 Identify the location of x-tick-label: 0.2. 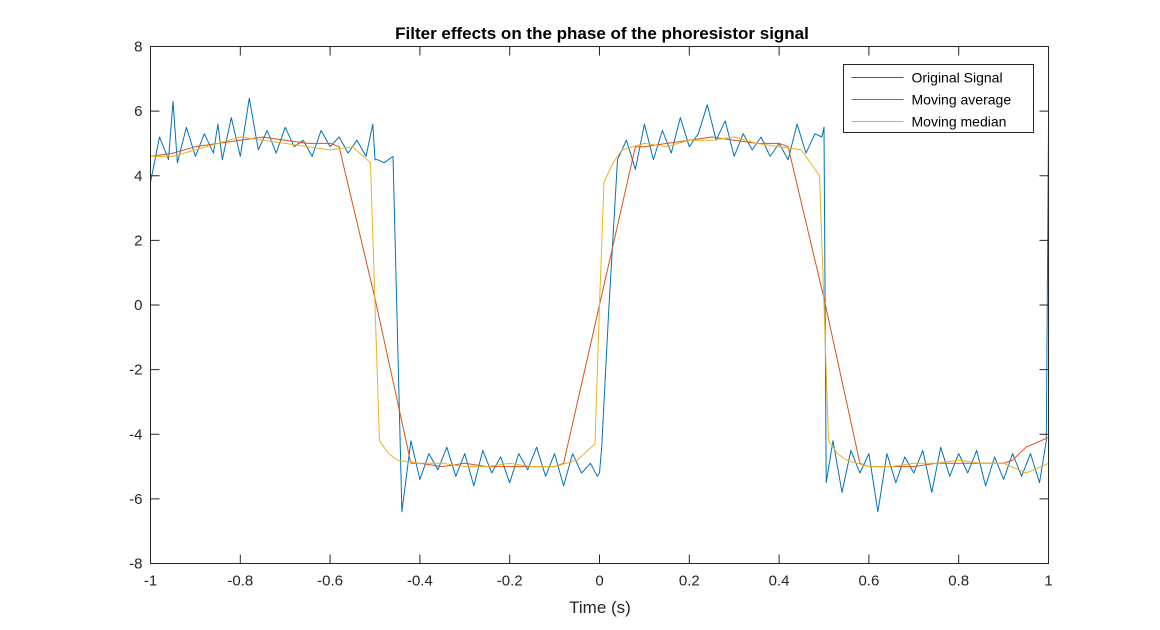
(689, 581).